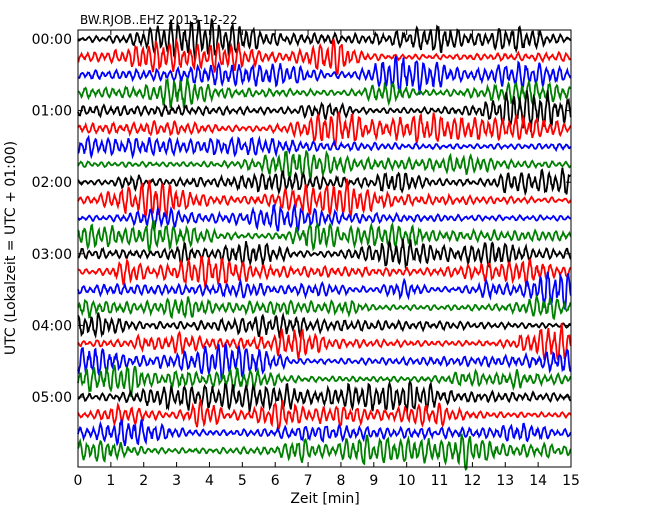  What do you see at coordinates (472, 481) in the screenshot?
I see `x-tick-label: 12` at bounding box center [472, 481].